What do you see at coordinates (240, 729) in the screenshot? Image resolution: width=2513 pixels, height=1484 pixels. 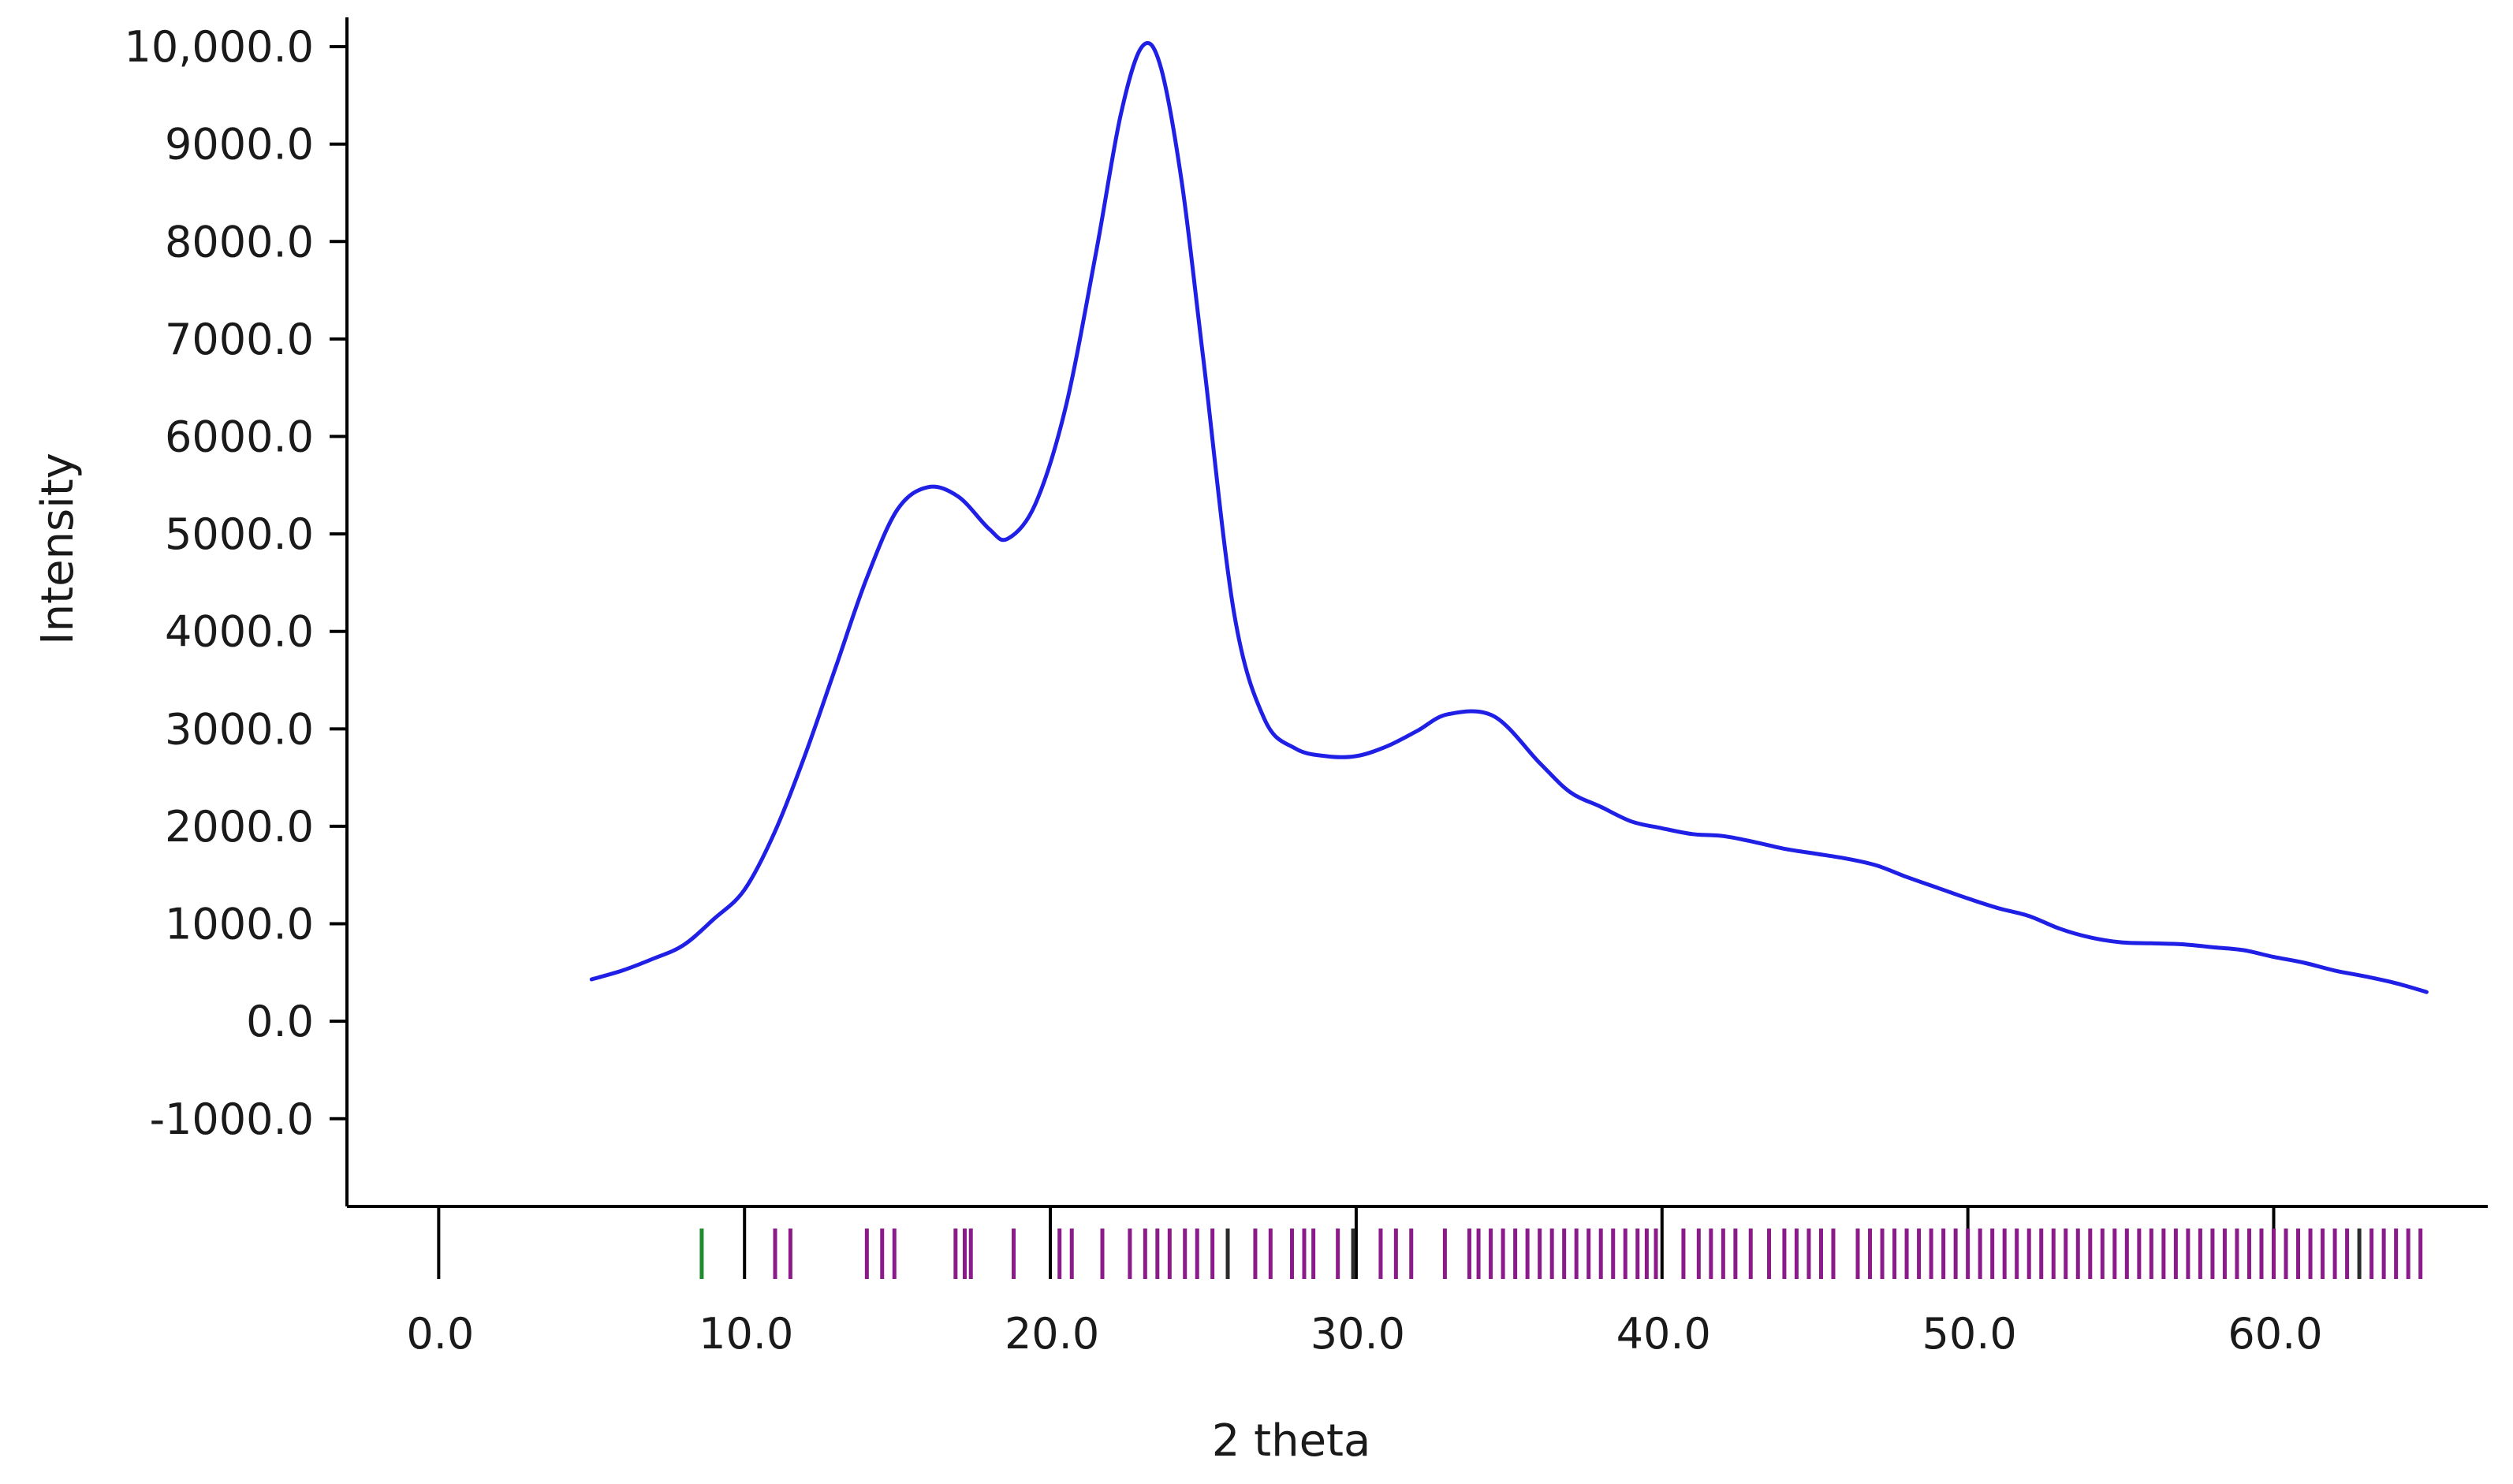 I see `y-tick-label: 3000.0` at bounding box center [240, 729].